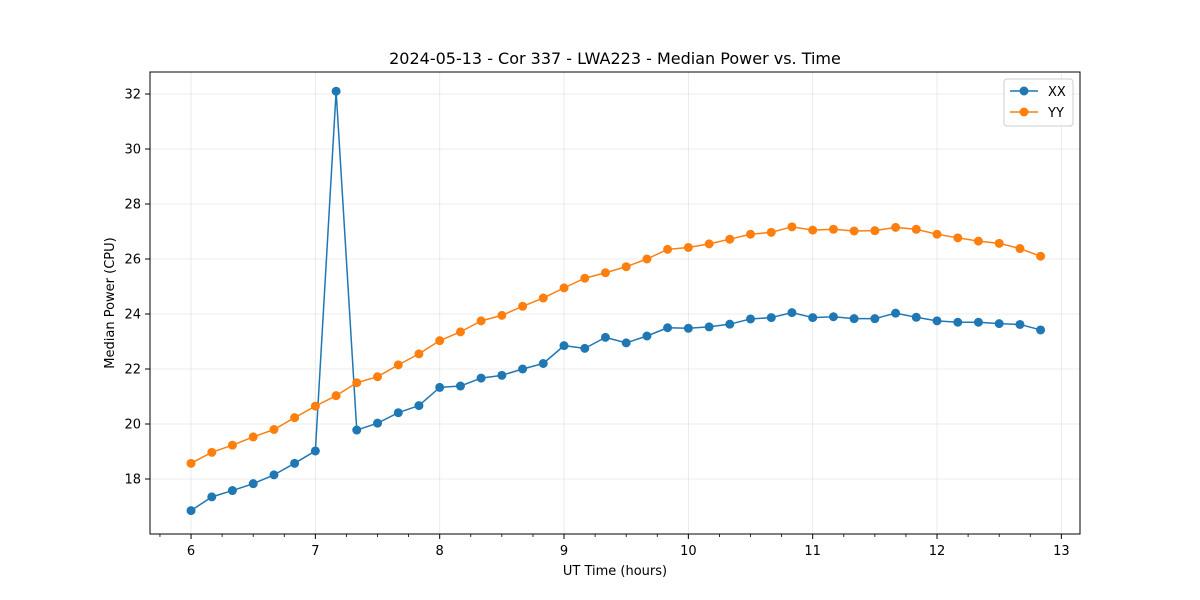  I want to click on y-tick-label: 32, so click(132, 95).